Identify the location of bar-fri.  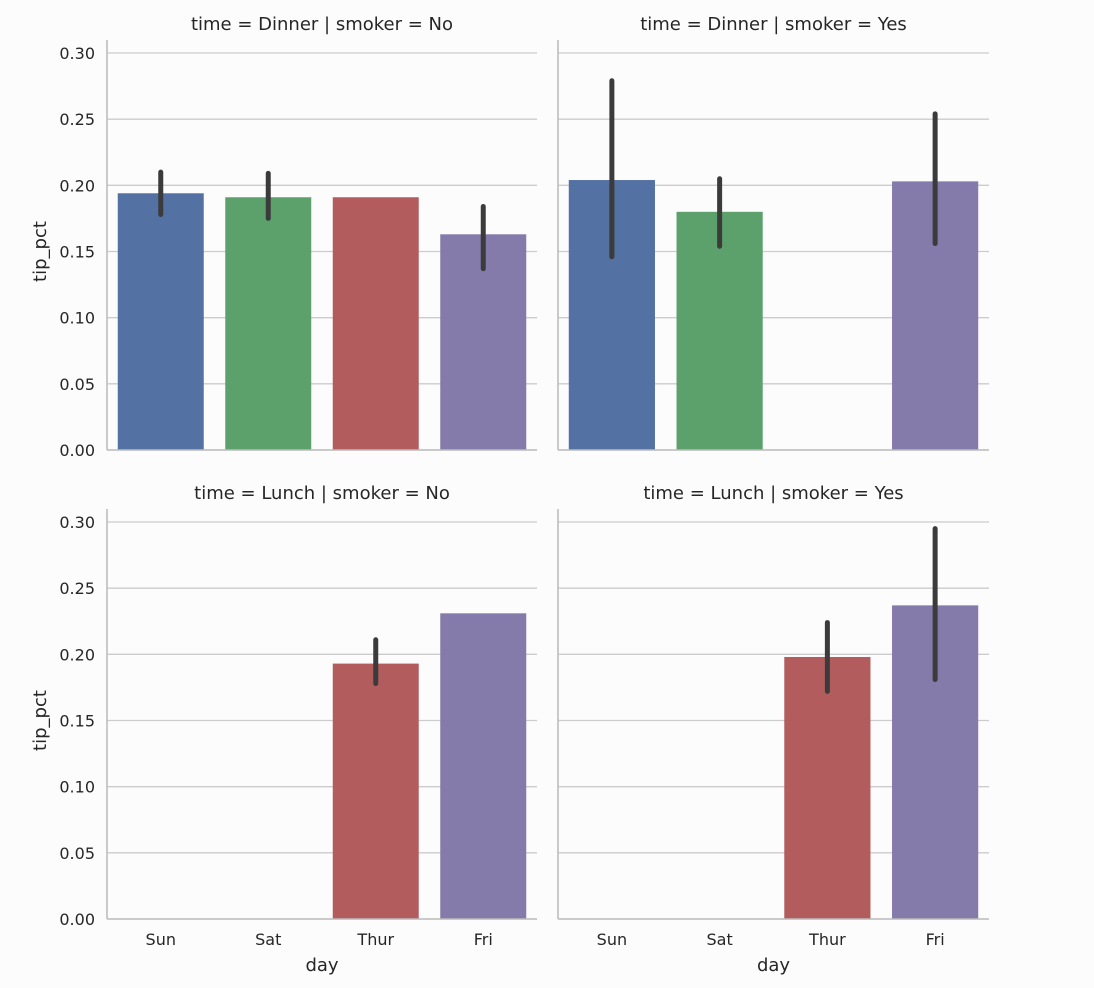
(483, 766).